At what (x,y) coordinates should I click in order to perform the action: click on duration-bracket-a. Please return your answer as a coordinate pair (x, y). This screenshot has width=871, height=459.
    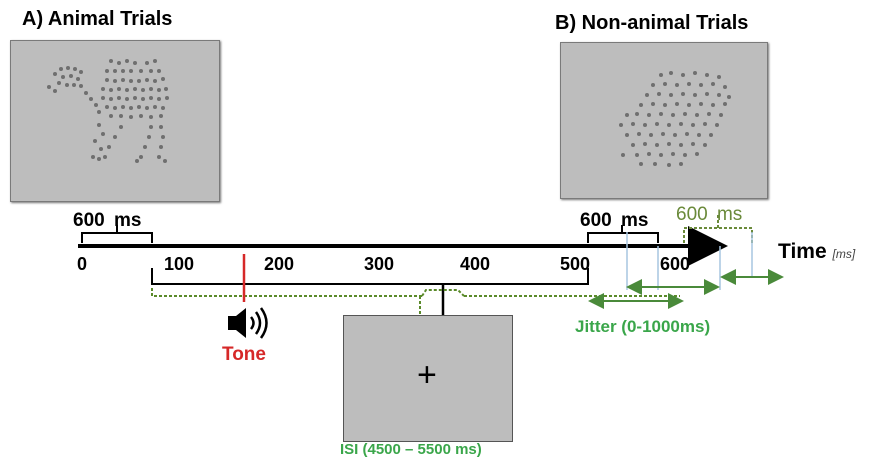
    Looking at the image, I should click on (117, 237).